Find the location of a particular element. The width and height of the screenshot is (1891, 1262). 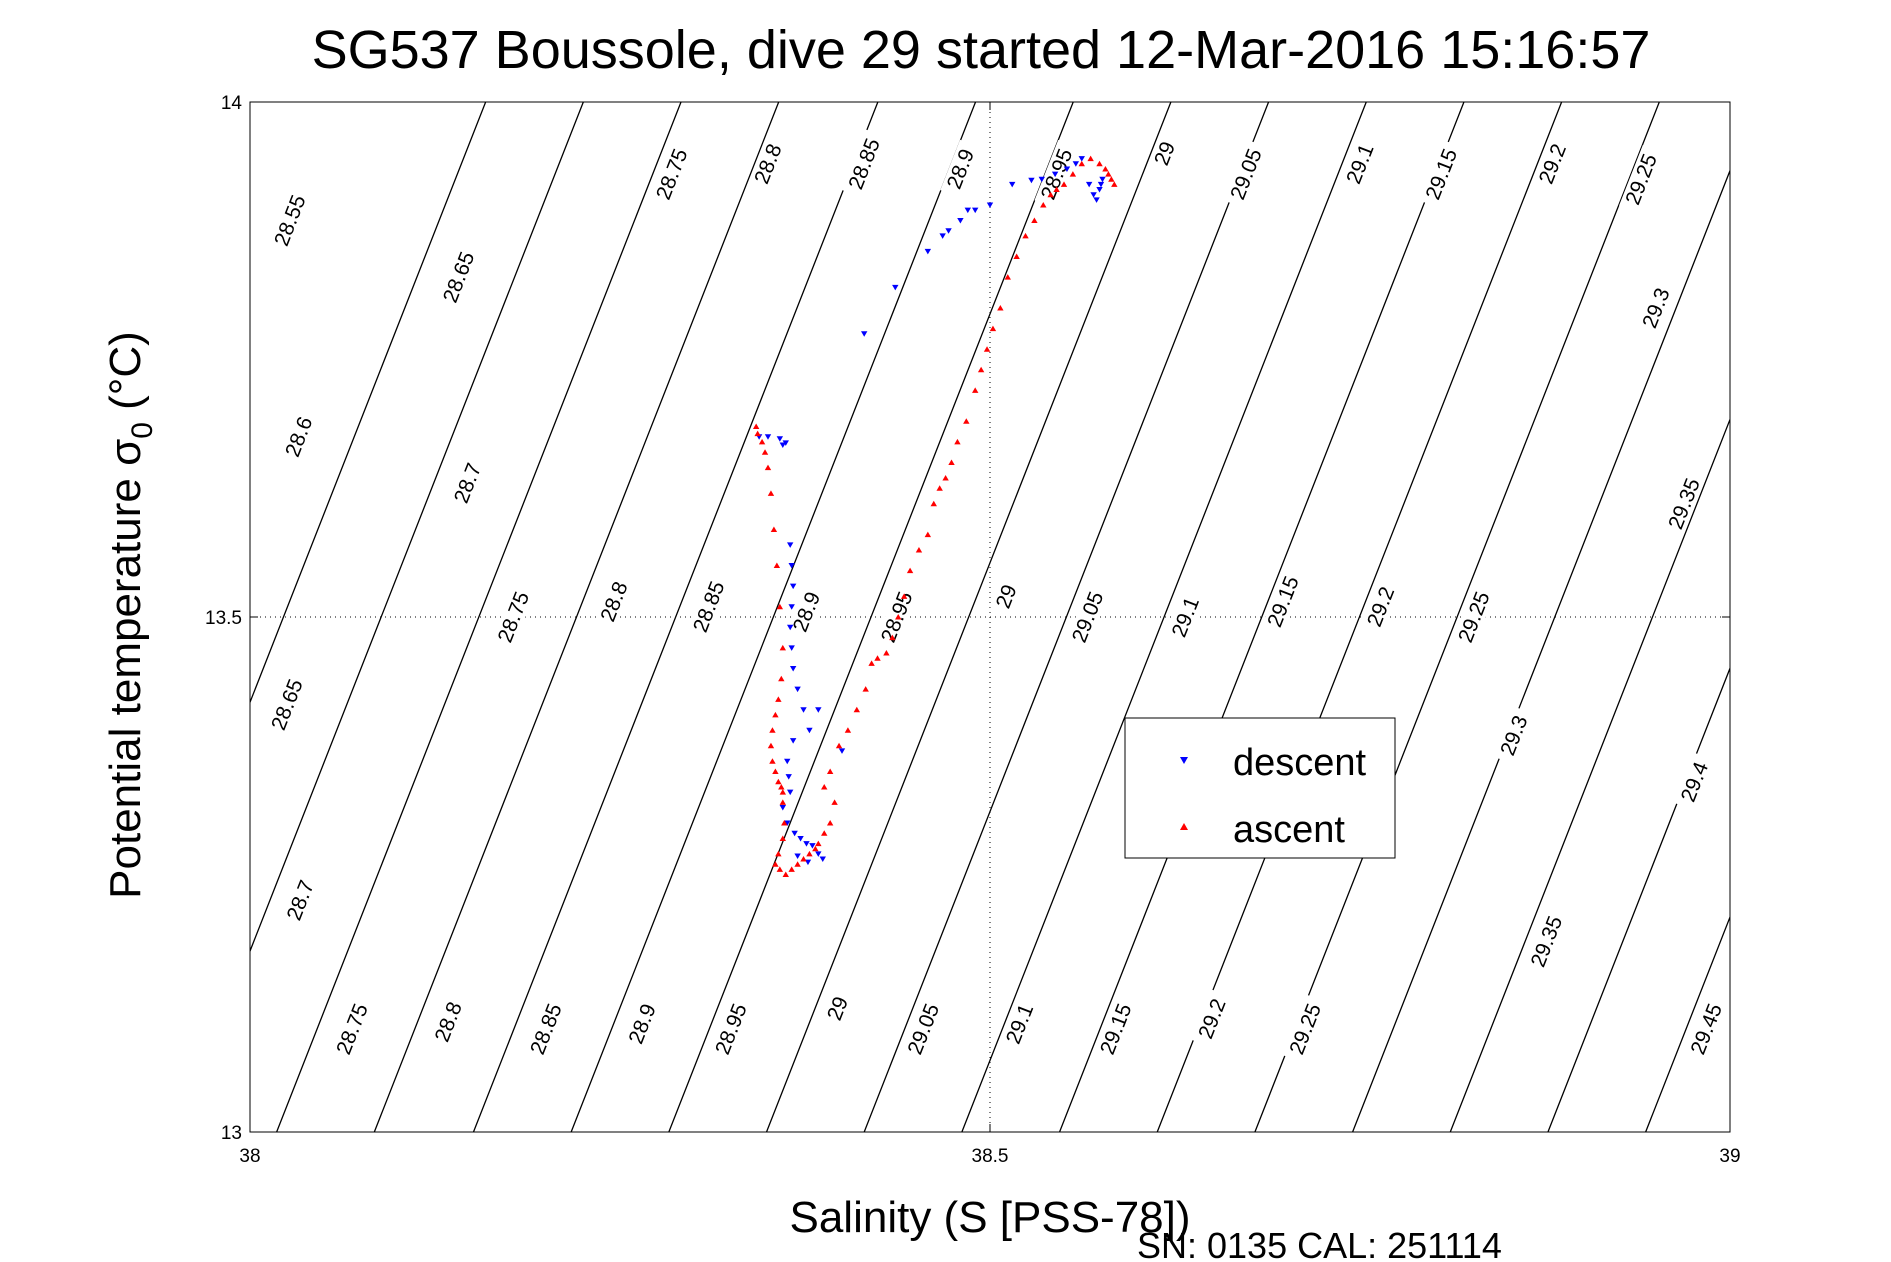

legend-descent-label: descent is located at coordinates (1300, 763).